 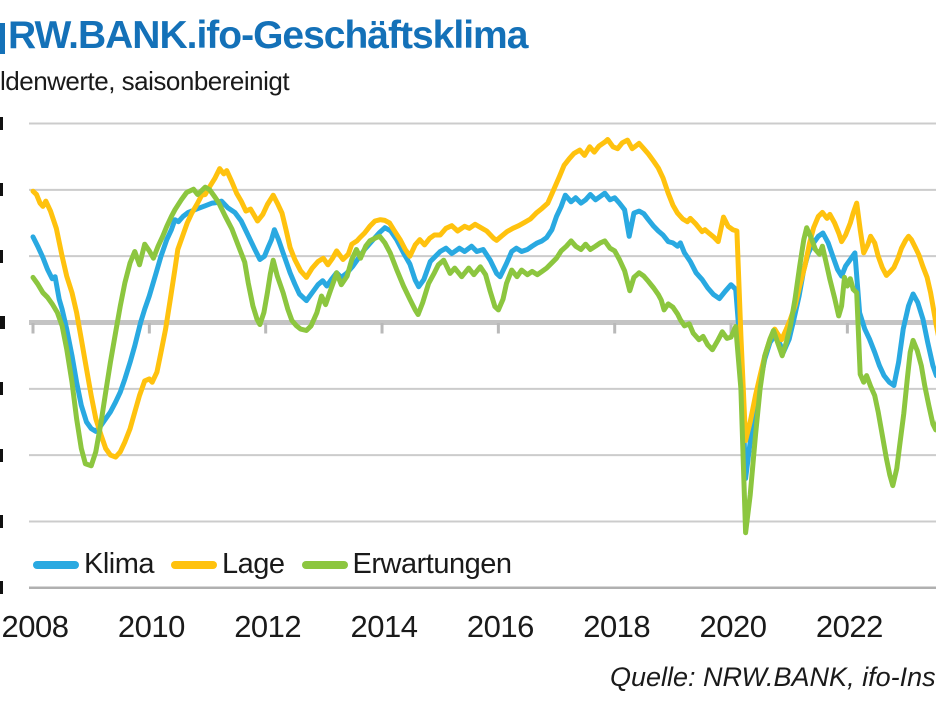 I want to click on chart-legend: Klima Lage Erwartungen, so click(x=272, y=564).